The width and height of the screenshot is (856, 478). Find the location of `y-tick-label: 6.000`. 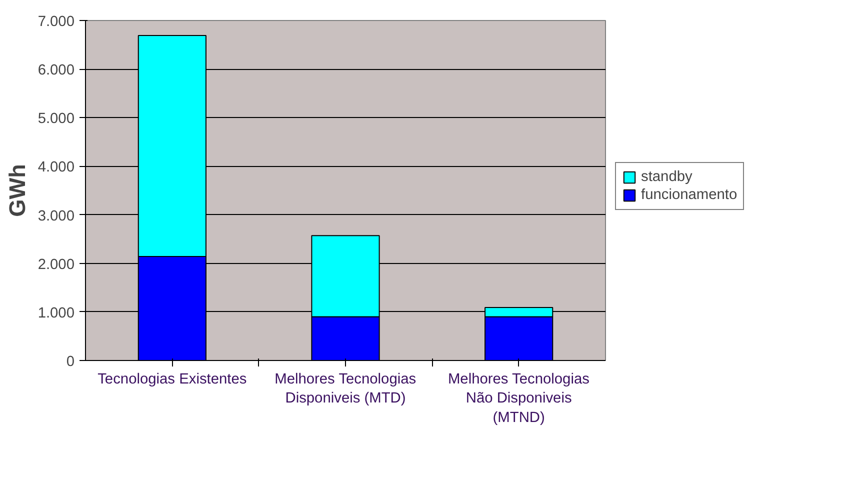

y-tick-label: 6.000 is located at coordinates (56, 70).